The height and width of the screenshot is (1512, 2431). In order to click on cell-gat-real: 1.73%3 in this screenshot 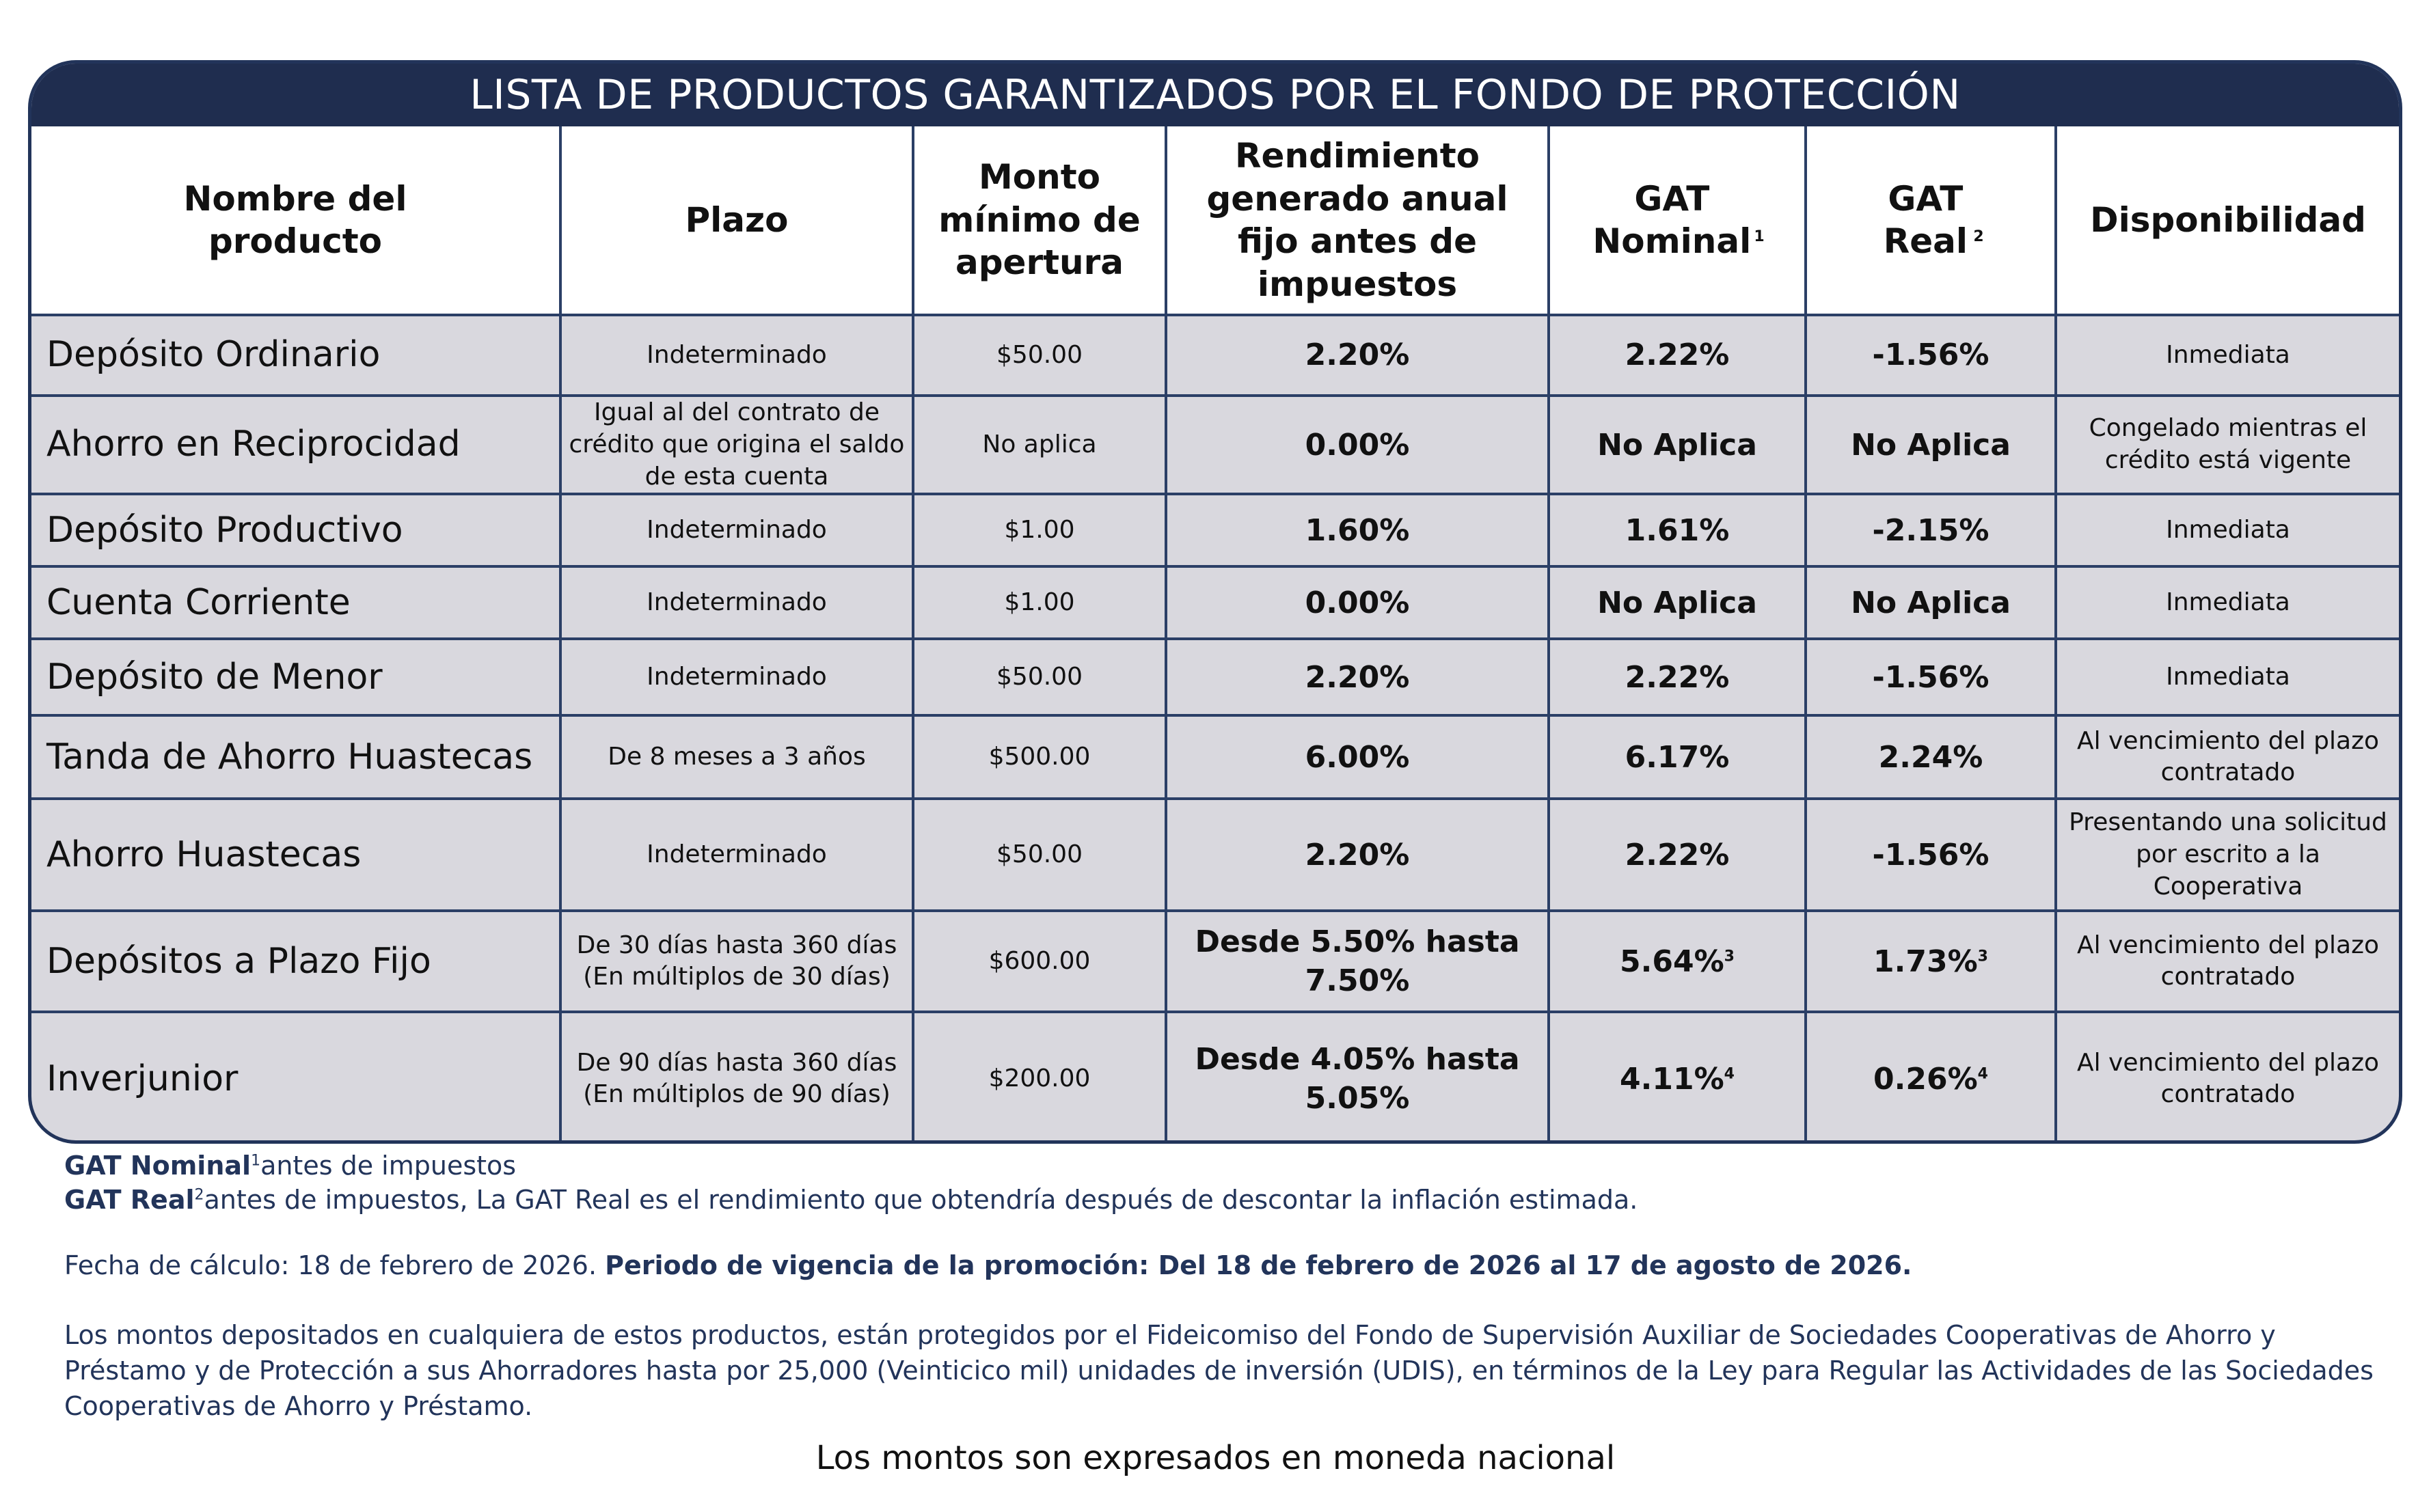, I will do `click(1930, 962)`.